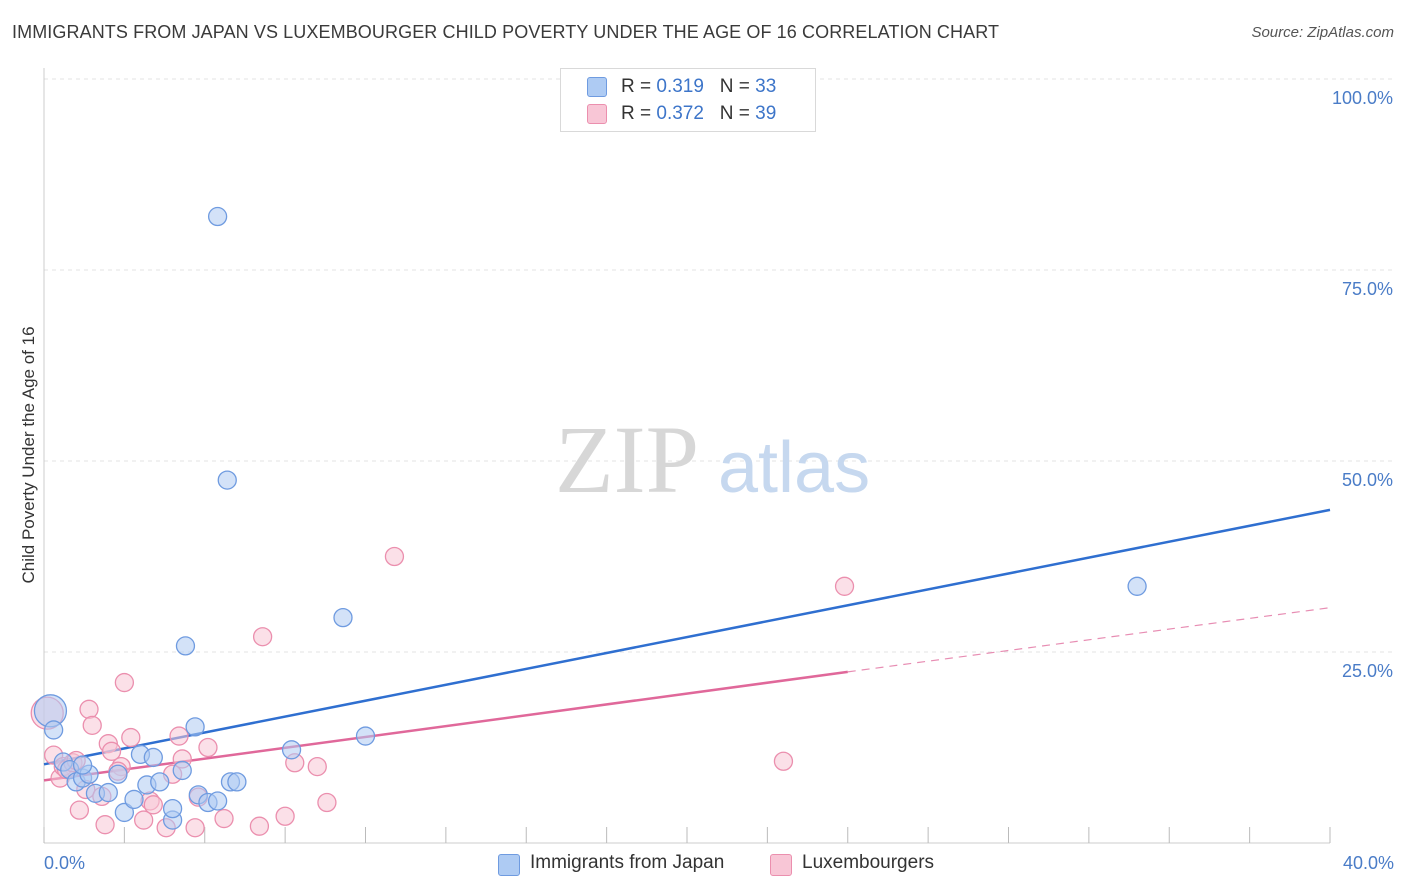 The width and height of the screenshot is (1406, 892). I want to click on legend-swatch-japan, so click(597, 87).